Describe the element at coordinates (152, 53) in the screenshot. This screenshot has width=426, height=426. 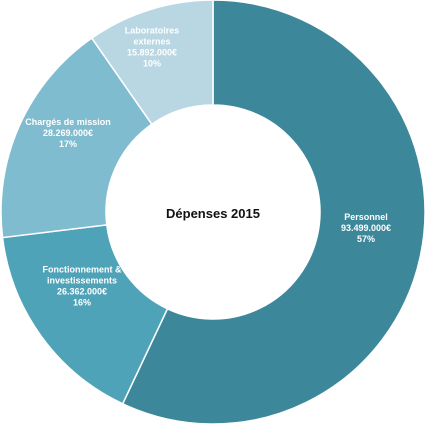
I see `slice-amount: 15.892.000€` at that location.